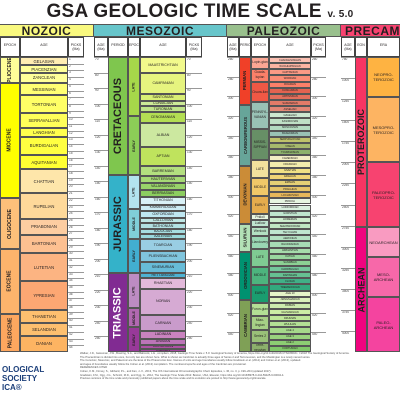  I want to click on pz-age-cell: FLOIAN, so click(290, 281).